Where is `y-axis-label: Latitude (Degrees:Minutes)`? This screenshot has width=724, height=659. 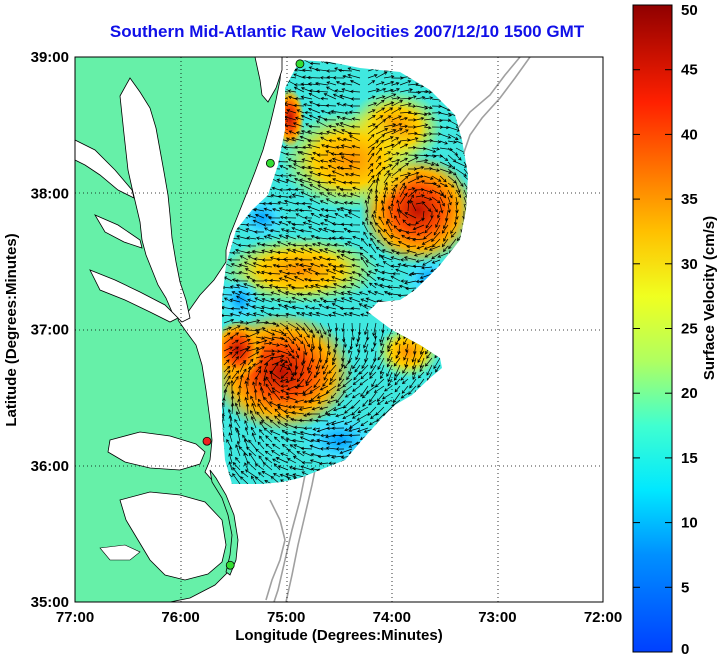 y-axis-label: Latitude (Degrees:Minutes) is located at coordinates (11, 329).